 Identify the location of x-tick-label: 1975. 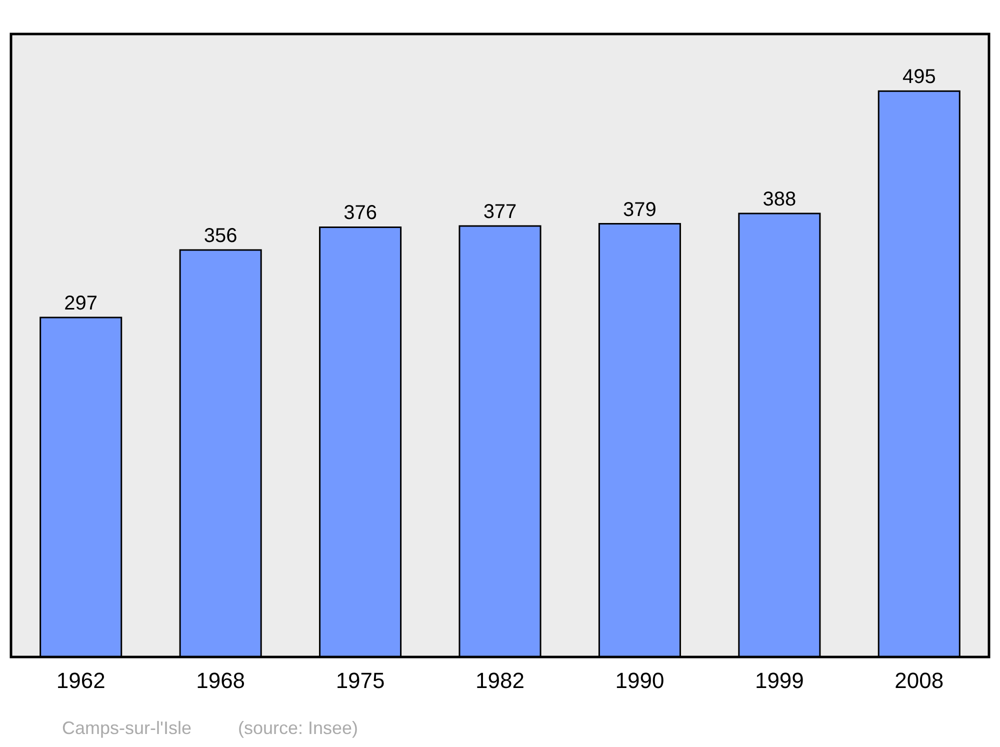
(360, 680).